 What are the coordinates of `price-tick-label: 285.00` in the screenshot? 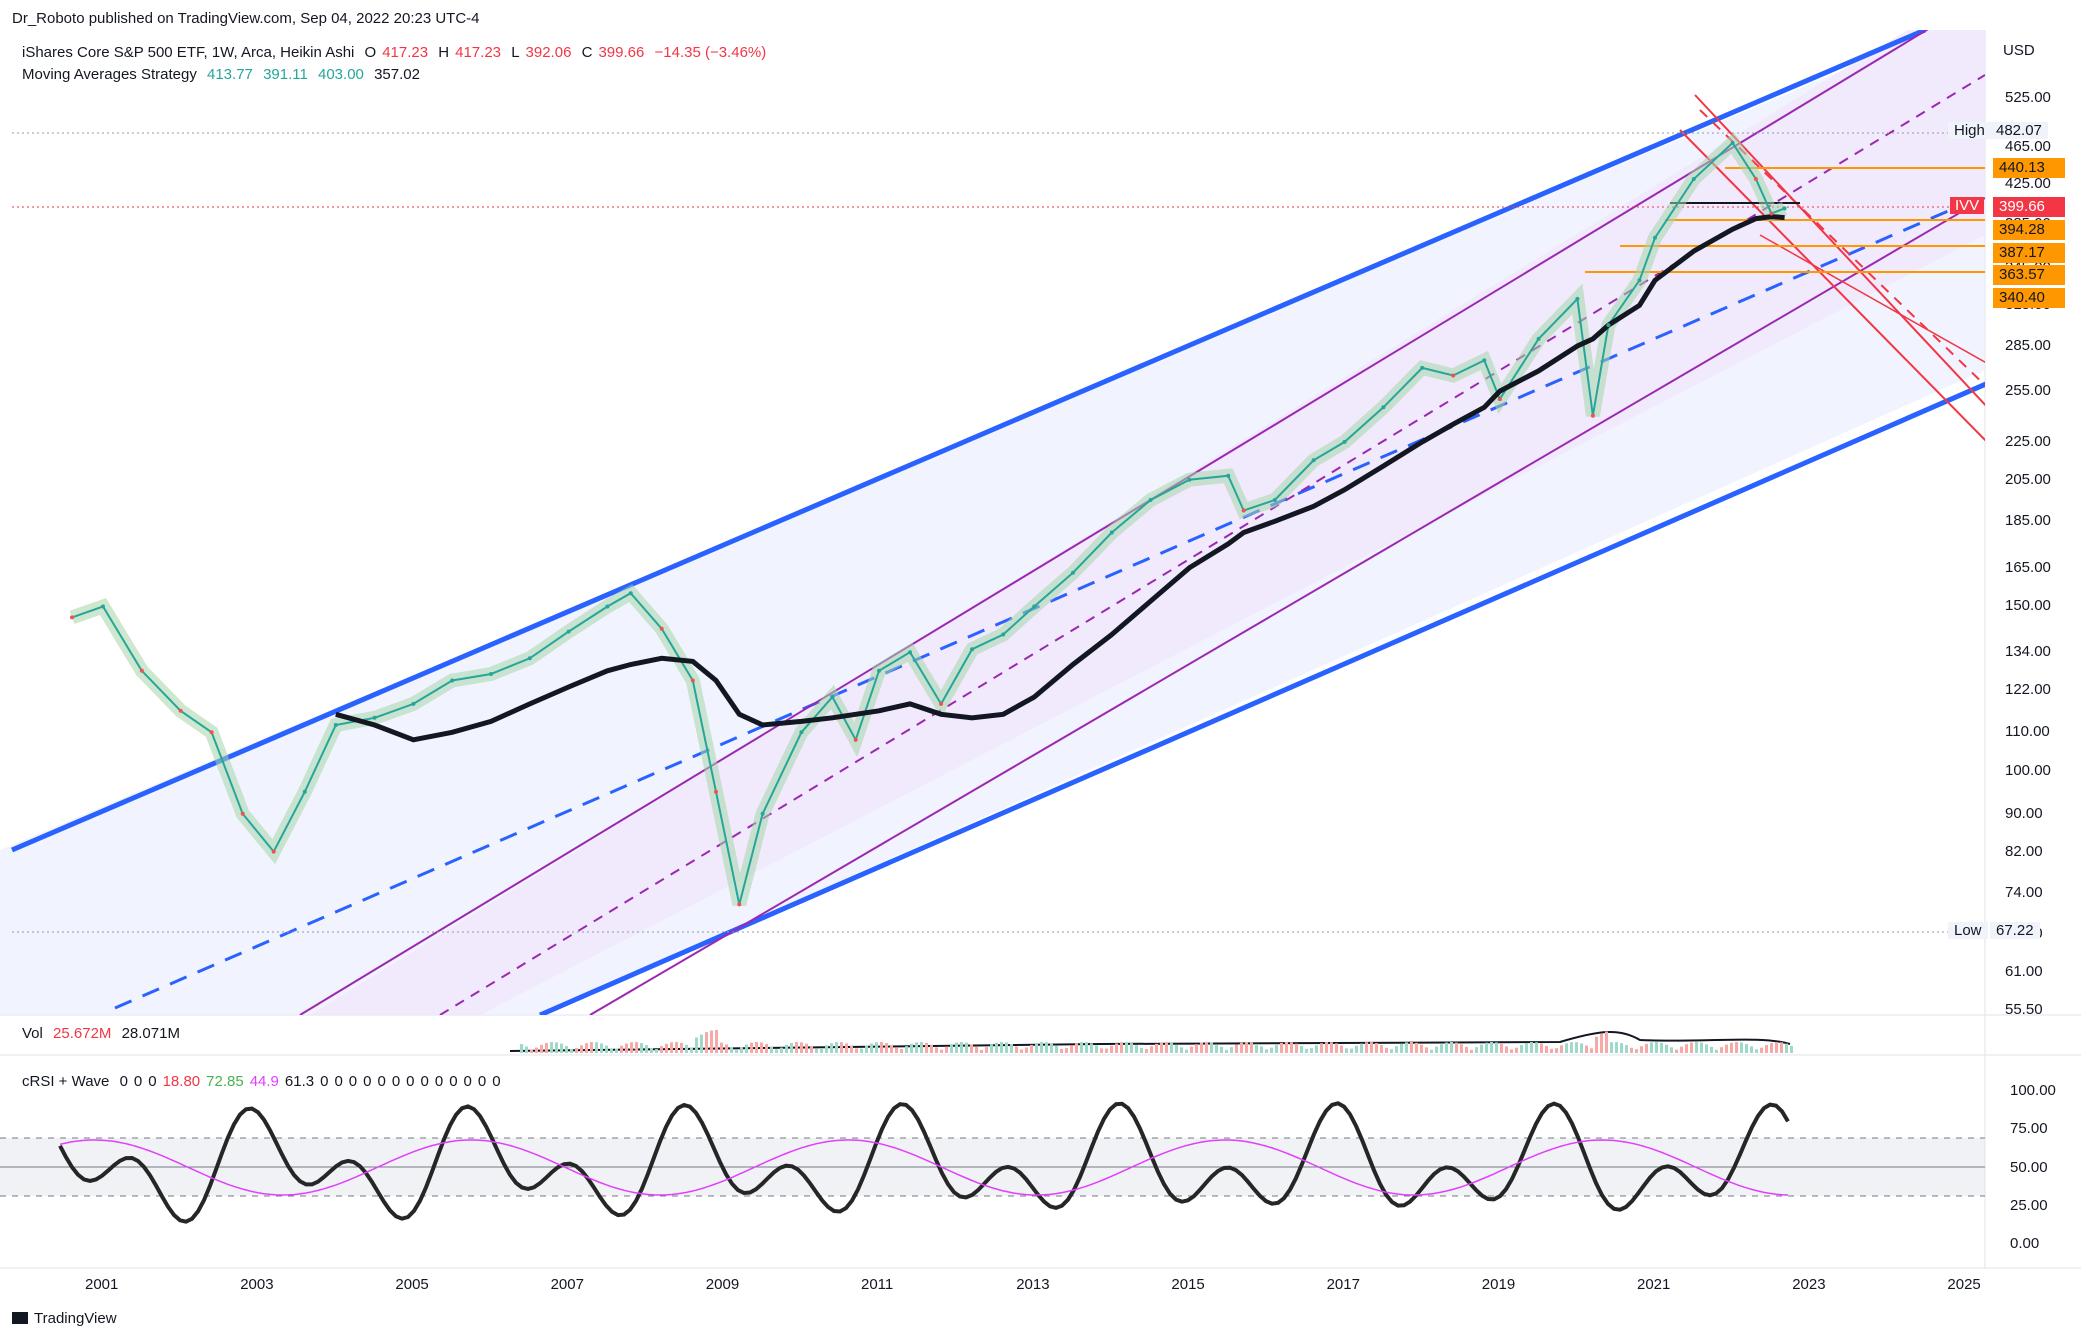 It's located at (2028, 345).